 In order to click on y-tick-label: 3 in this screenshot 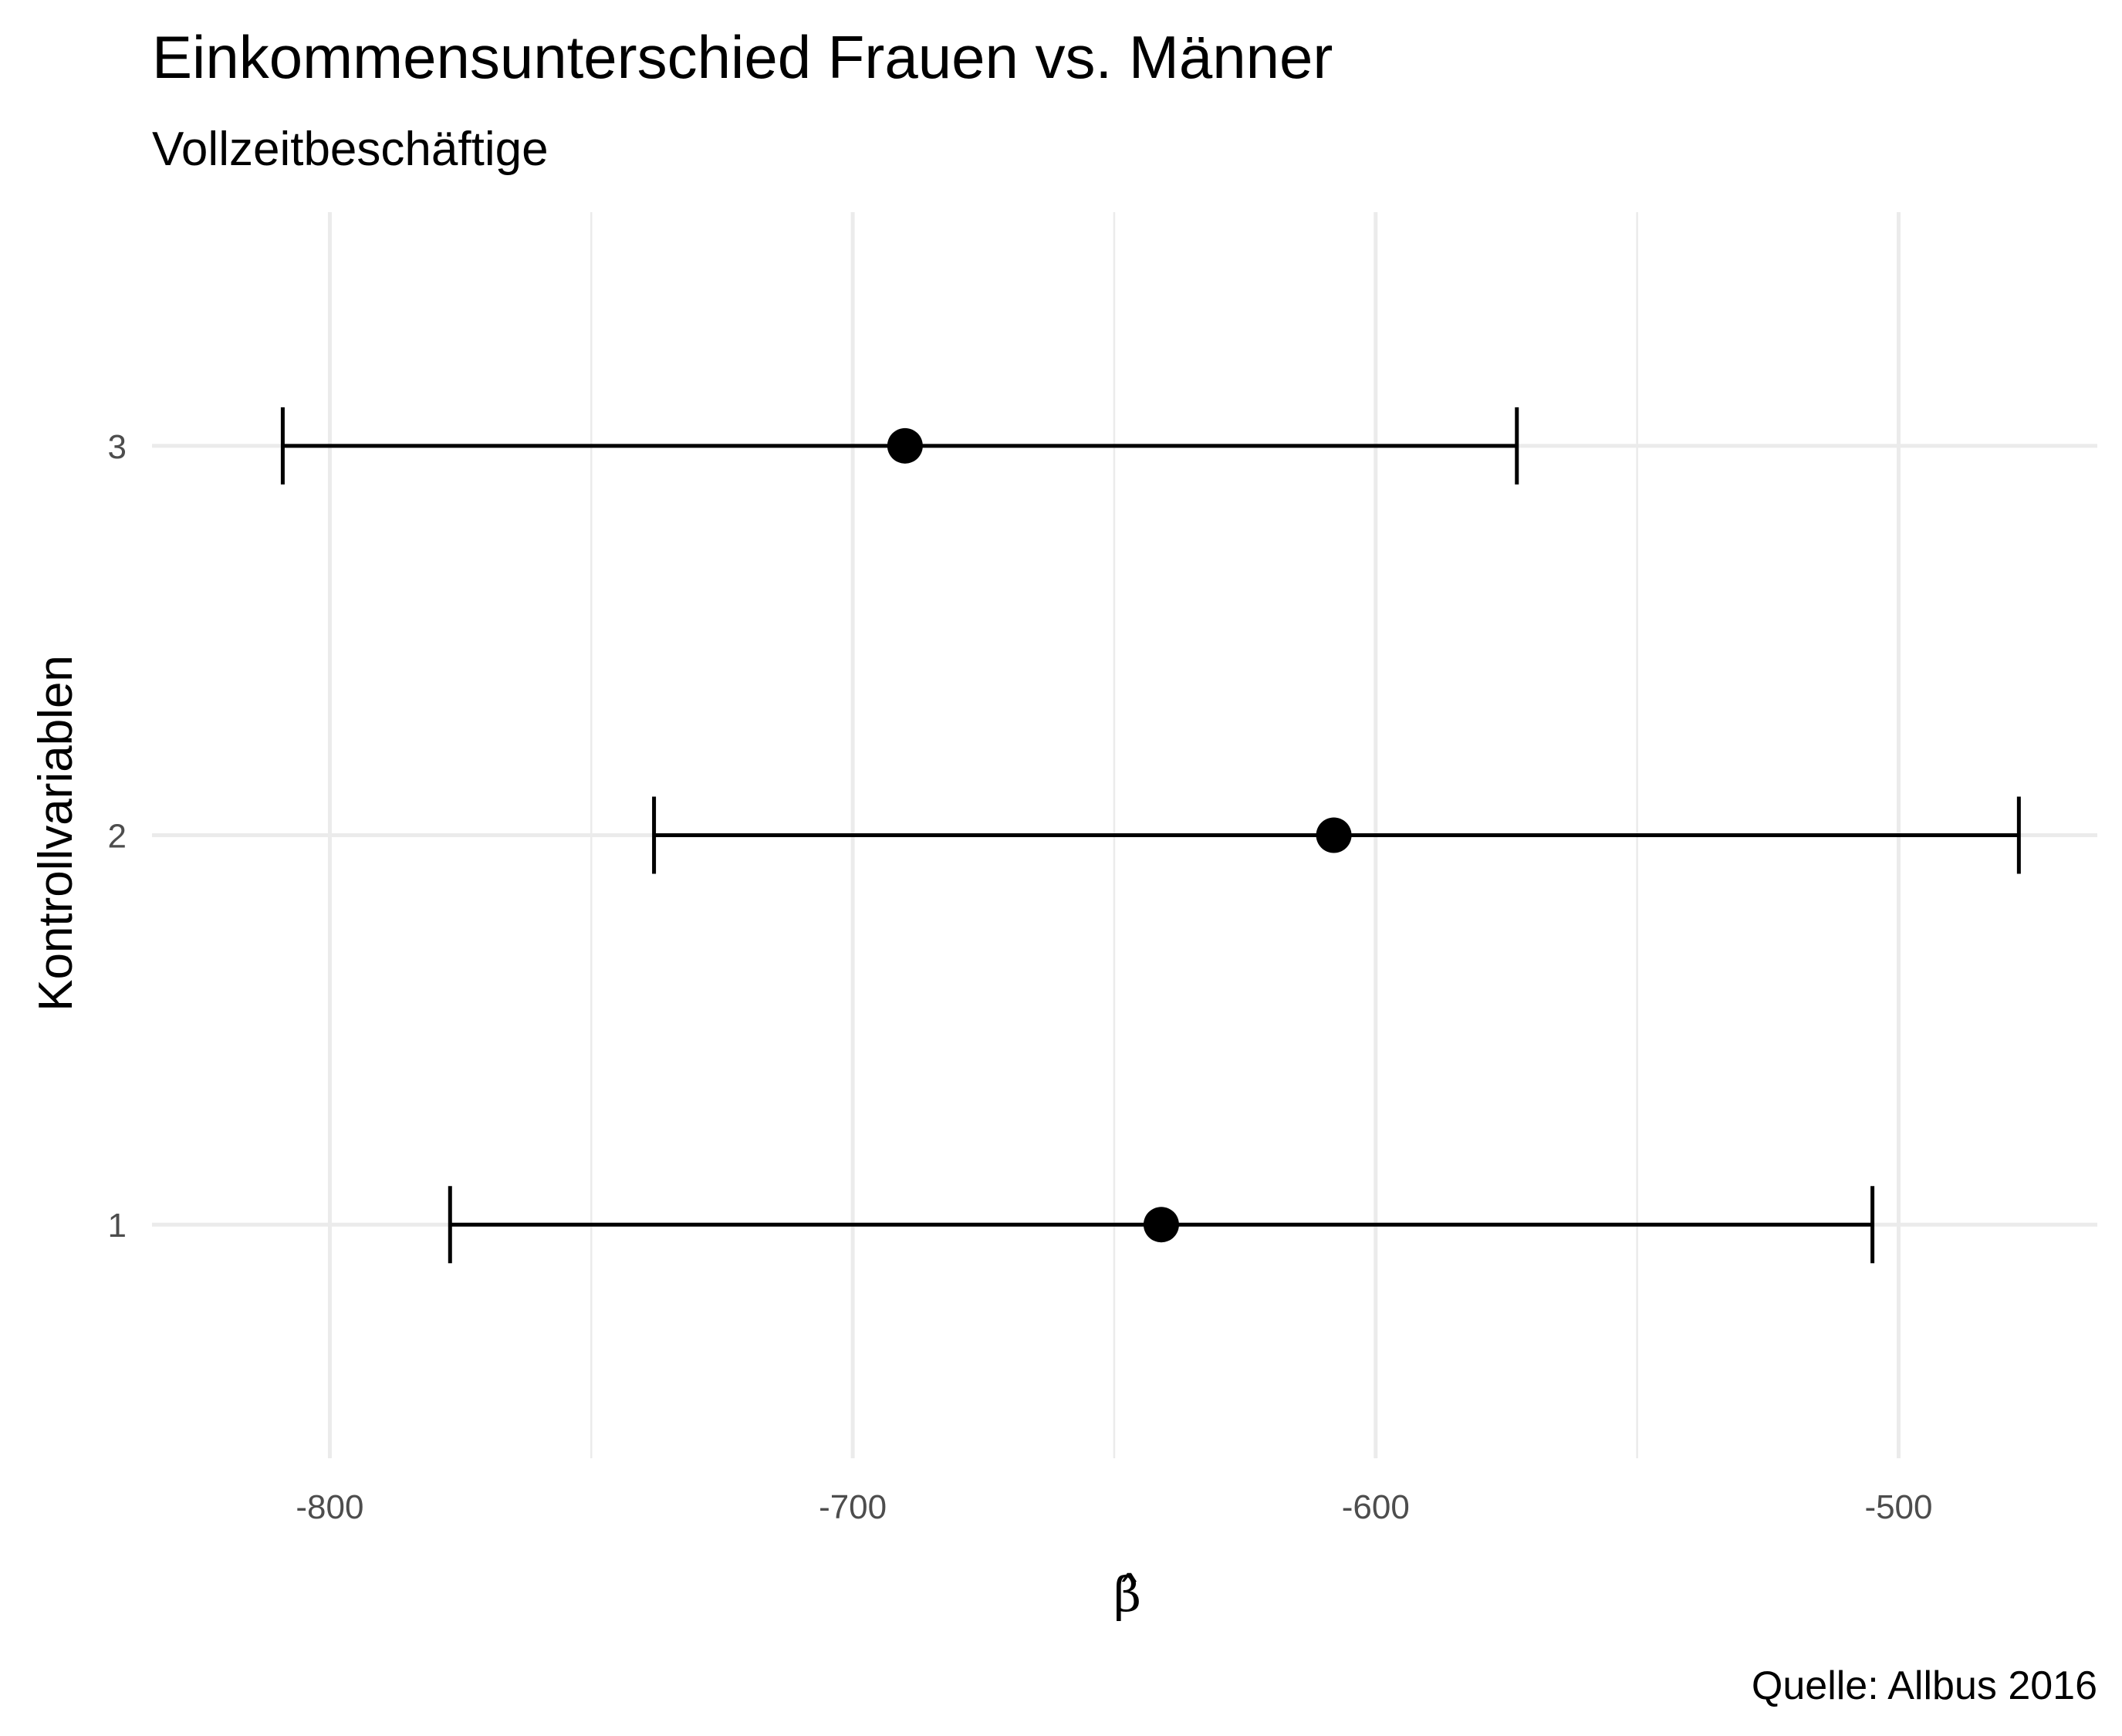, I will do `click(117, 447)`.